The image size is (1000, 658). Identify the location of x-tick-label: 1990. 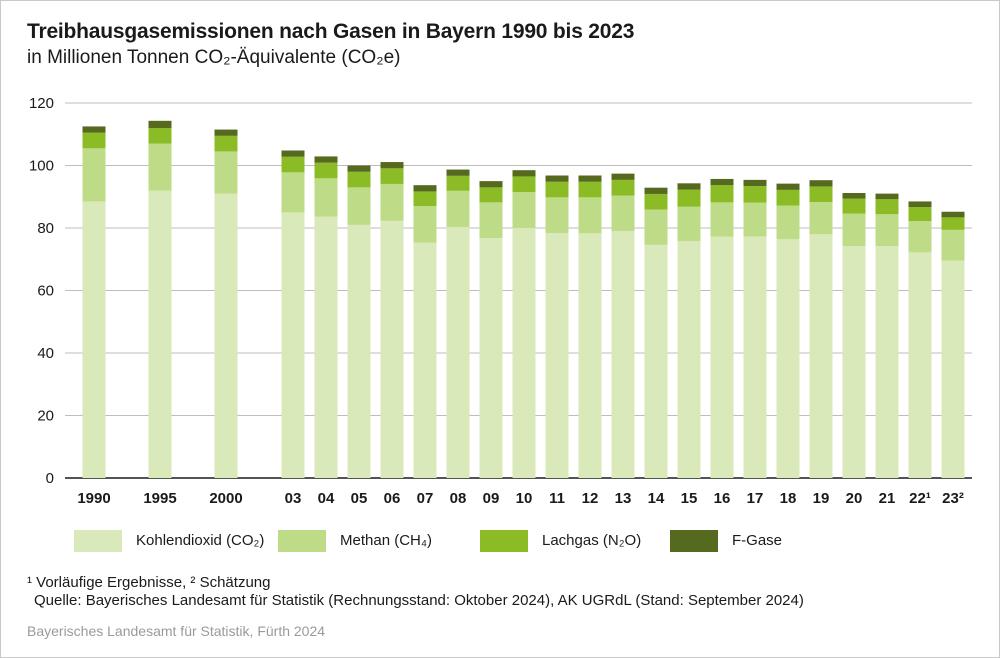
(93, 498).